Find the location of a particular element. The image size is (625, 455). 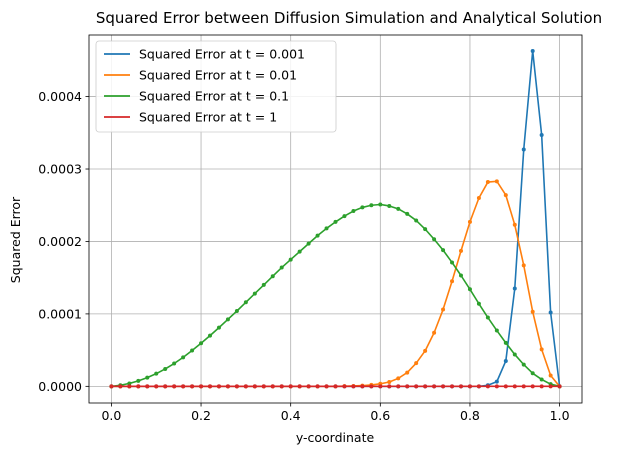

y-tick-label: 0.0002 is located at coordinates (60, 241).